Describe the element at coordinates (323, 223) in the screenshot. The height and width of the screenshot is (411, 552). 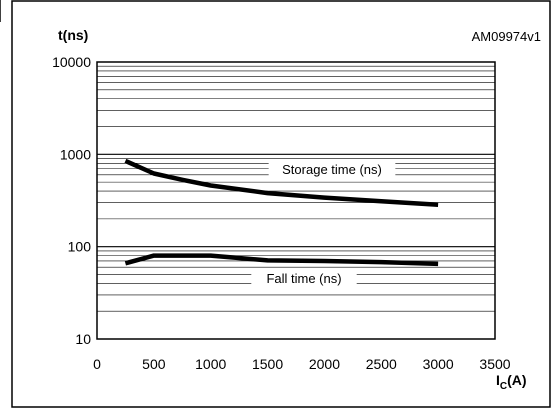
I see `series-label-layer: Storage time (ns) Fall time (ns)` at that location.